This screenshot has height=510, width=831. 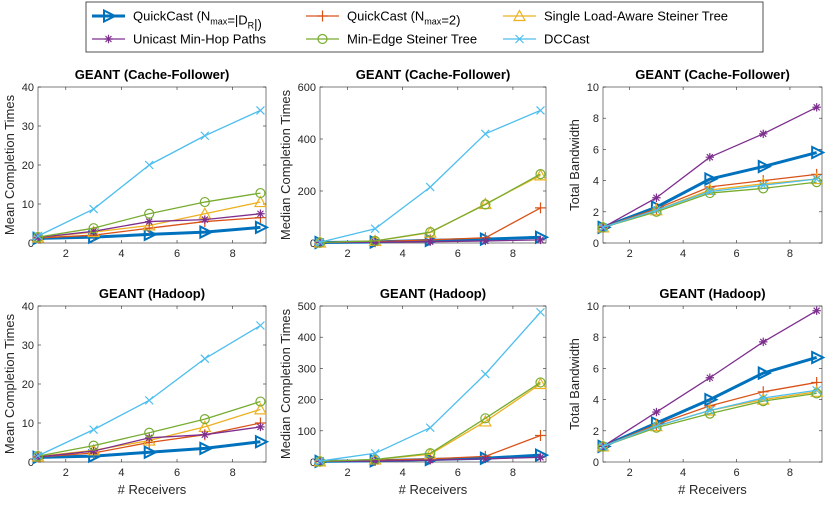 I want to click on y-tick-label: 600, so click(x=307, y=88).